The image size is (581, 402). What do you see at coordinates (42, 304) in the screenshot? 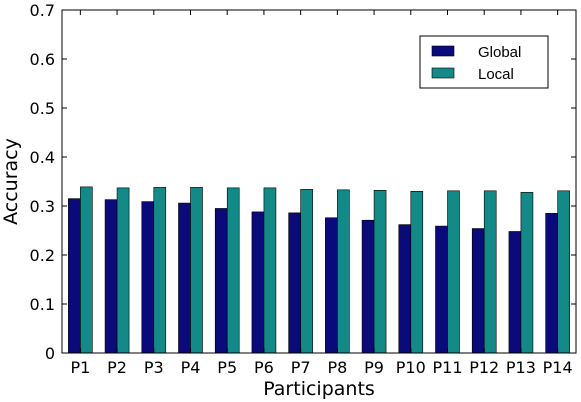
I see `y-tick-label: 0.1` at bounding box center [42, 304].